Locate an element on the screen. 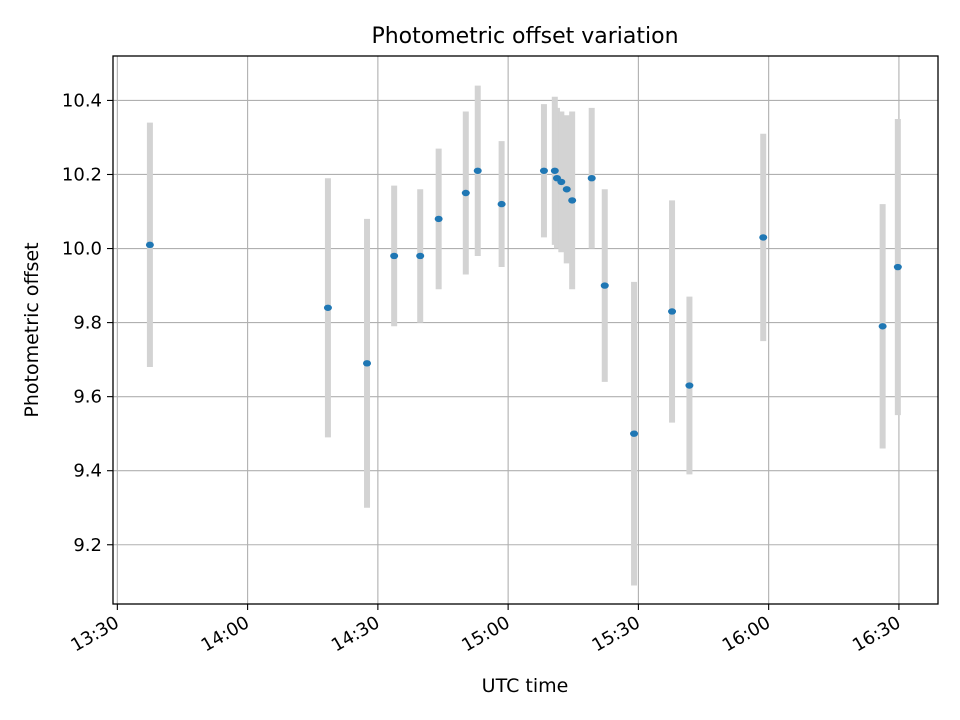 This screenshot has height=720, width=960. y-tick-label: 9.6 is located at coordinates (87, 397).